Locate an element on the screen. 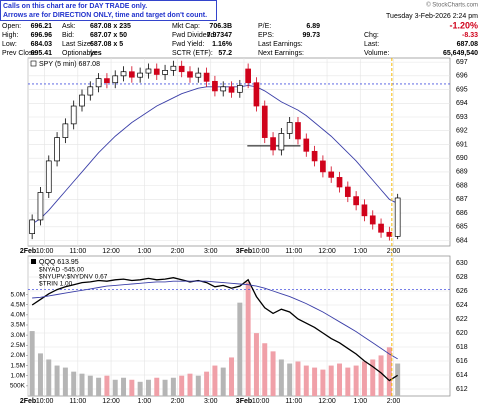 The width and height of the screenshot is (480, 406). quote-label: Open: is located at coordinates (11, 26).